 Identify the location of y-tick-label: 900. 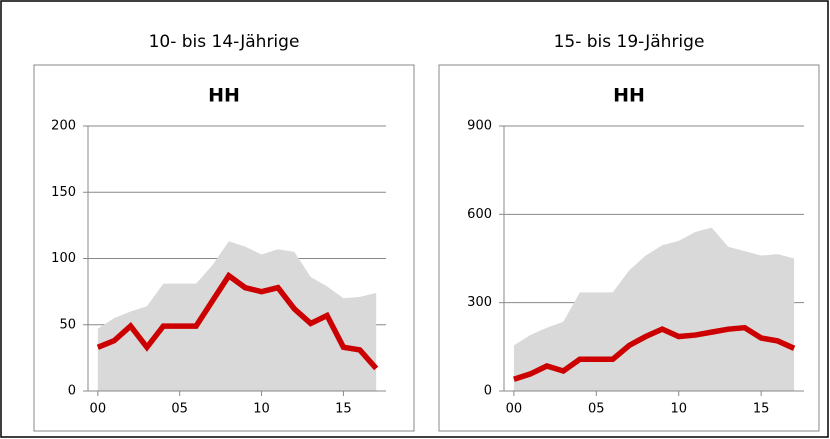
(479, 126).